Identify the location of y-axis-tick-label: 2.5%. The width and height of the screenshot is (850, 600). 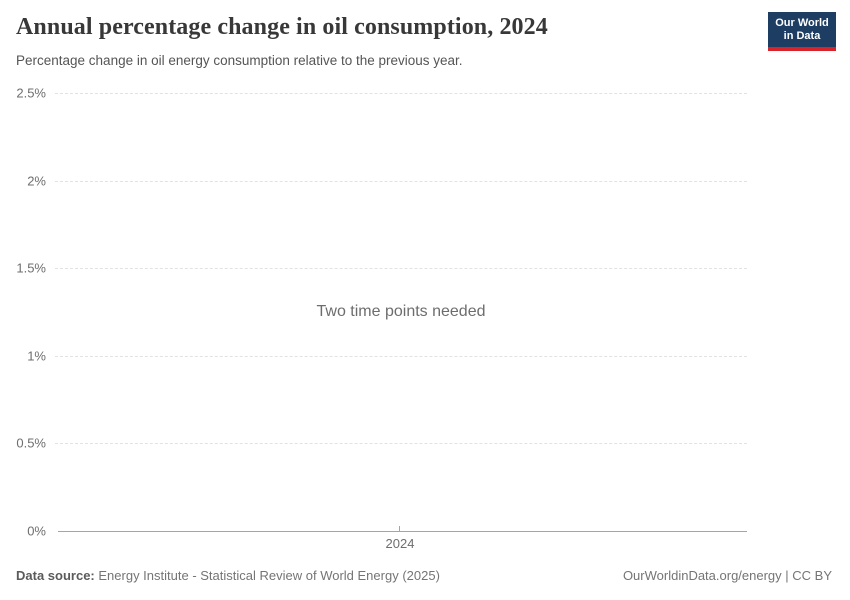
(31, 93).